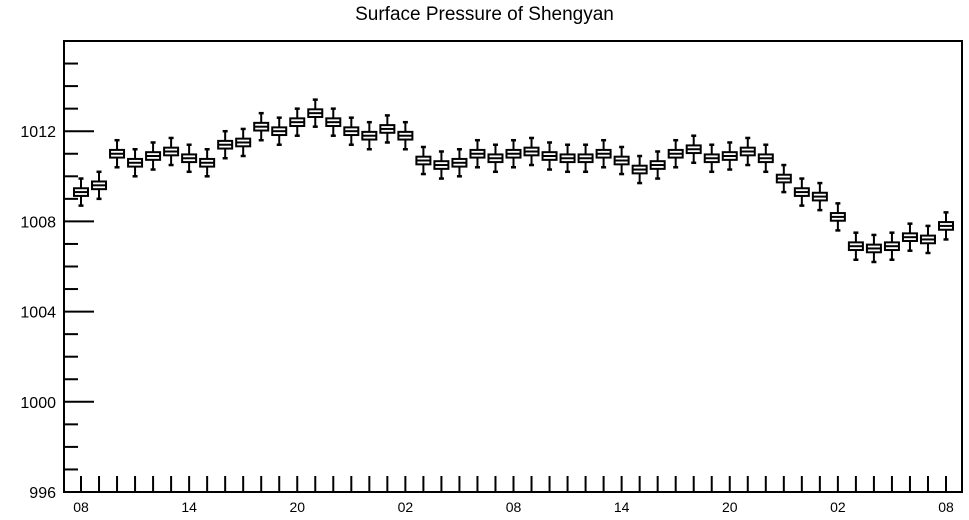  What do you see at coordinates (513, 495) in the screenshot?
I see `x-axis: 08 14 20 02 08 14 20 02 08` at bounding box center [513, 495].